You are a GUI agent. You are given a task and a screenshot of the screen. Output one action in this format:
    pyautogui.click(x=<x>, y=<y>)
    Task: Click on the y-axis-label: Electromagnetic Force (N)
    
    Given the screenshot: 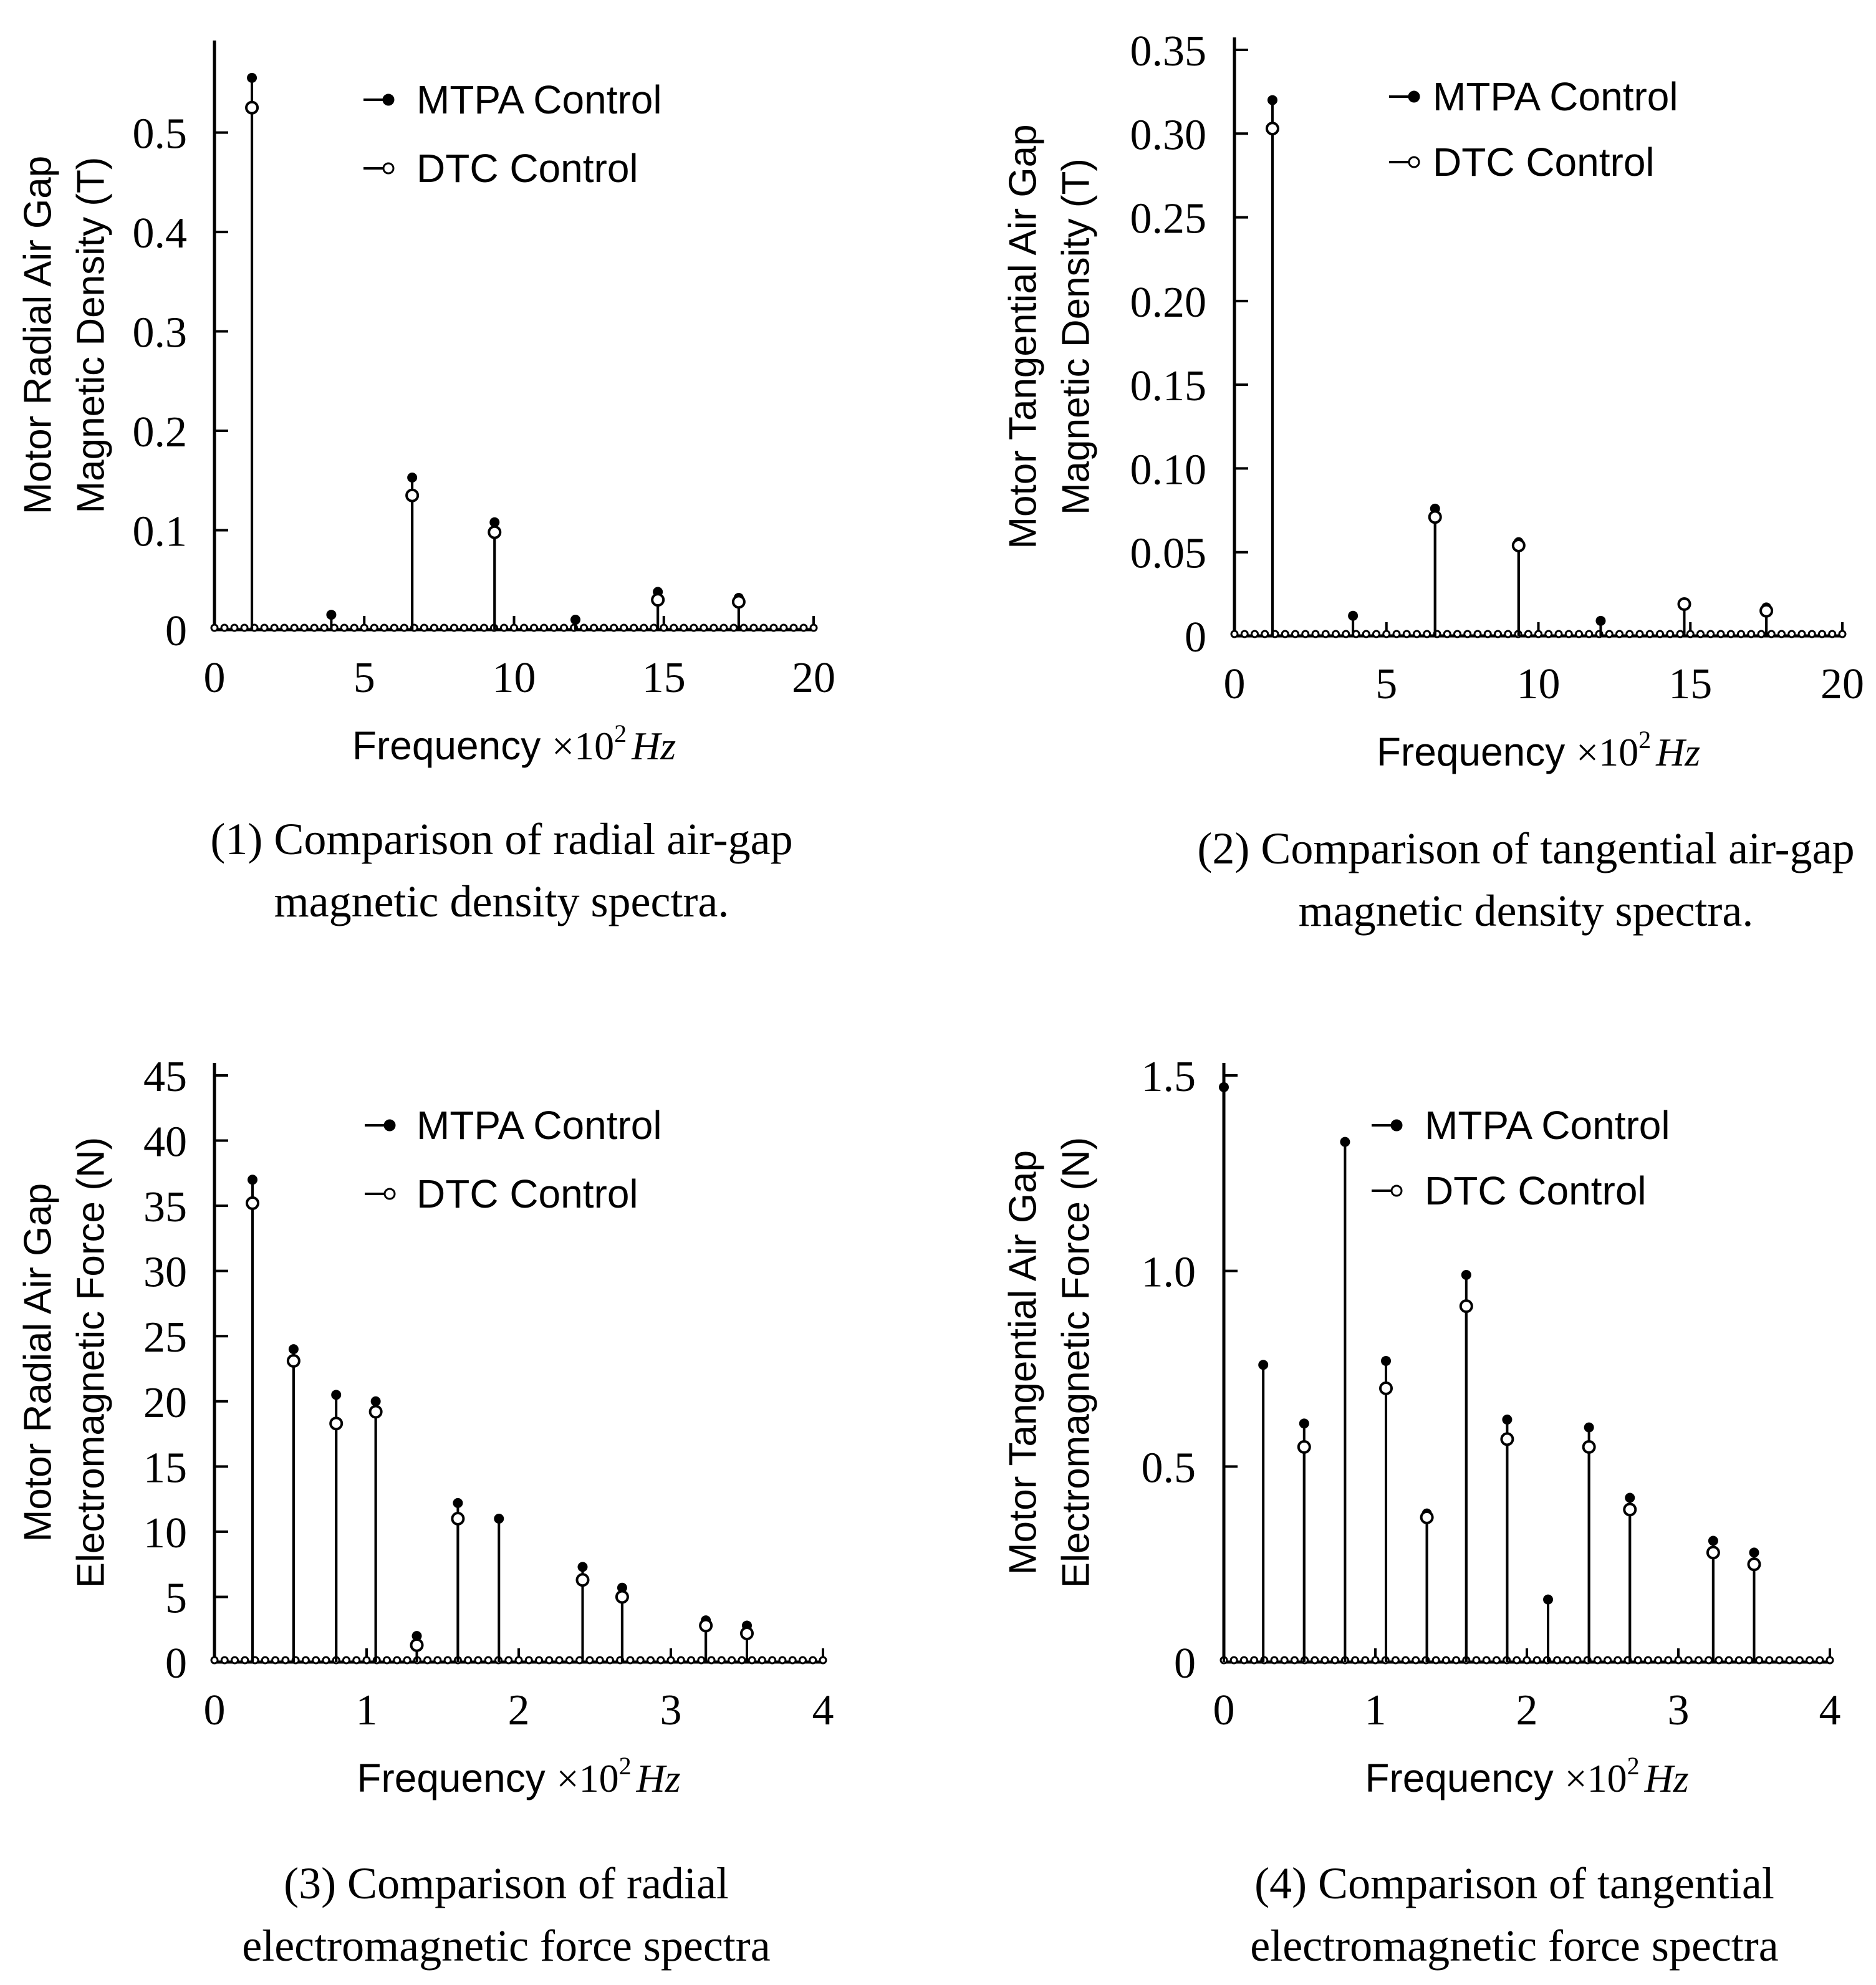 What is the action you would take?
    pyautogui.click(x=1075, y=1362)
    